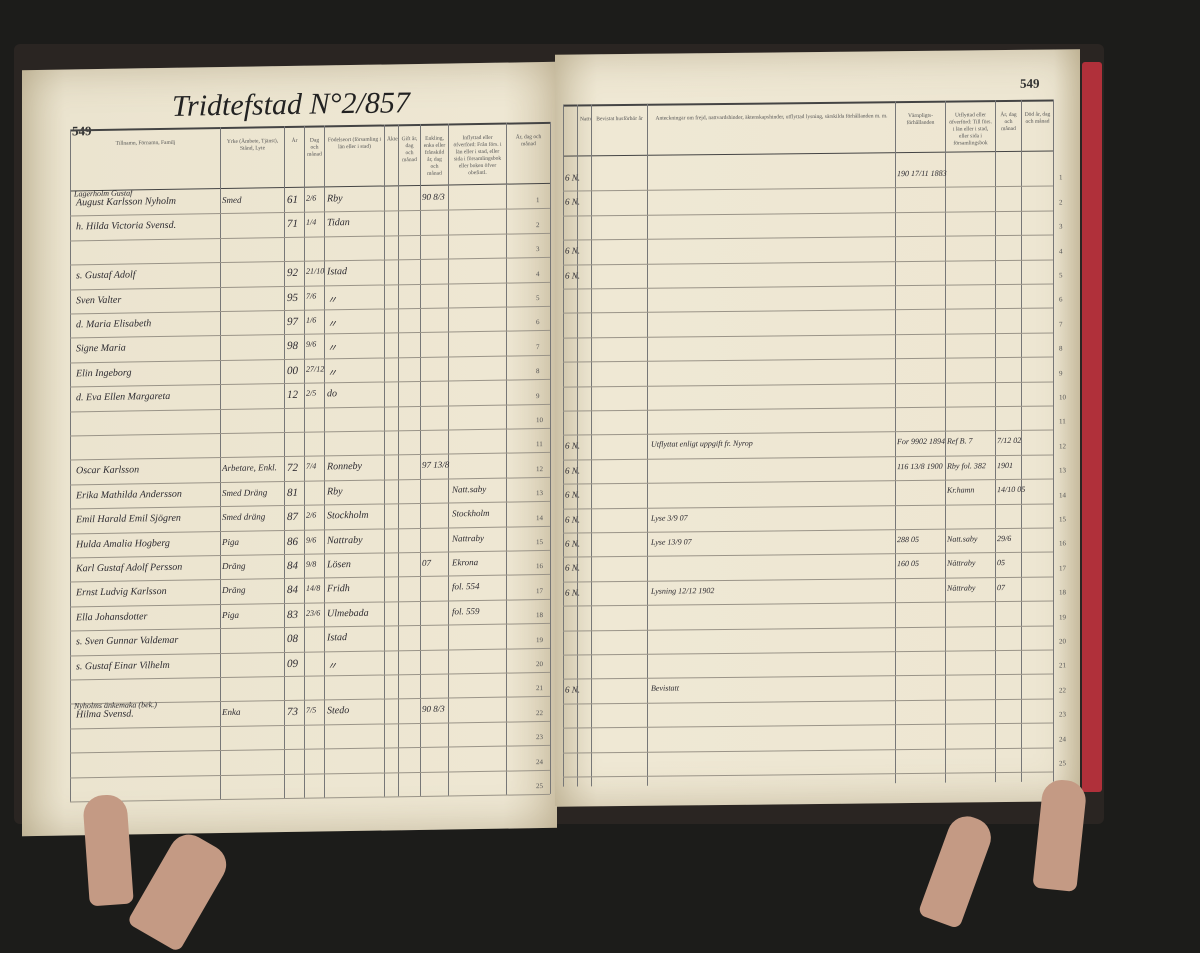 This screenshot has height=953, width=1200. Describe the element at coordinates (702, 444) in the screenshot. I see `entry-note: Utflyttat enligt uppgift fr. Nyrop` at that location.